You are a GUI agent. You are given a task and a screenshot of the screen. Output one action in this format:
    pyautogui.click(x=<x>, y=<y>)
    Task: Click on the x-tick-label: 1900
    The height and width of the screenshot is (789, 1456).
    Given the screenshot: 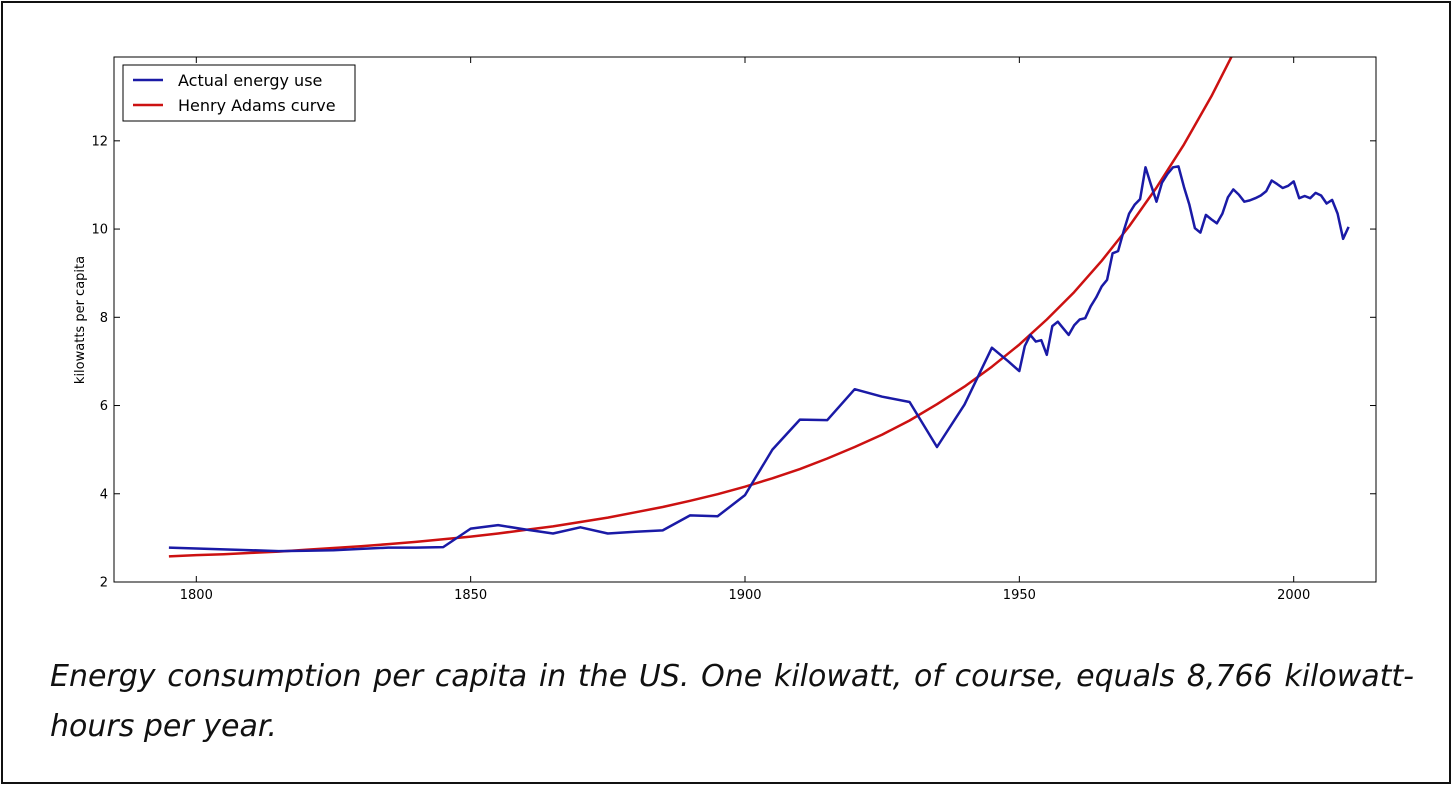 What is the action you would take?
    pyautogui.click(x=744, y=595)
    